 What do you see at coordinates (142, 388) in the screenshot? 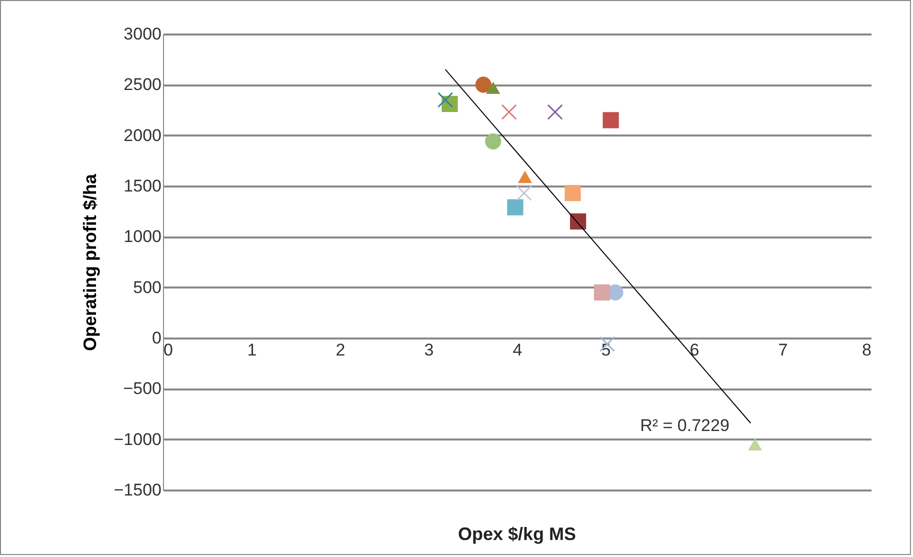
I see `y-tick-label: −500` at bounding box center [142, 388].